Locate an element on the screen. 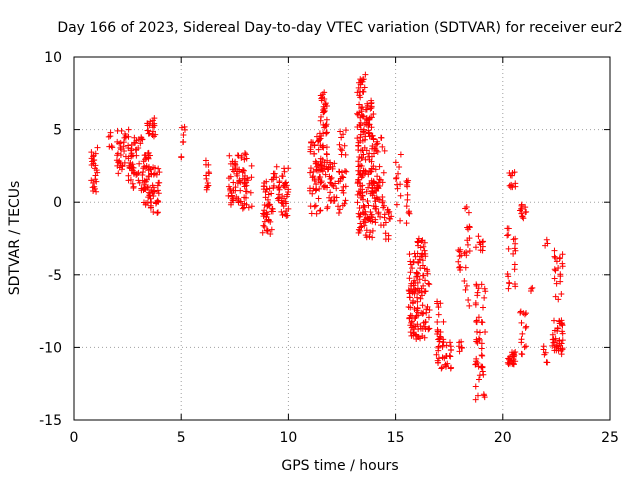 The height and width of the screenshot is (480, 640). x-tick-label: 10 is located at coordinates (288, 438).